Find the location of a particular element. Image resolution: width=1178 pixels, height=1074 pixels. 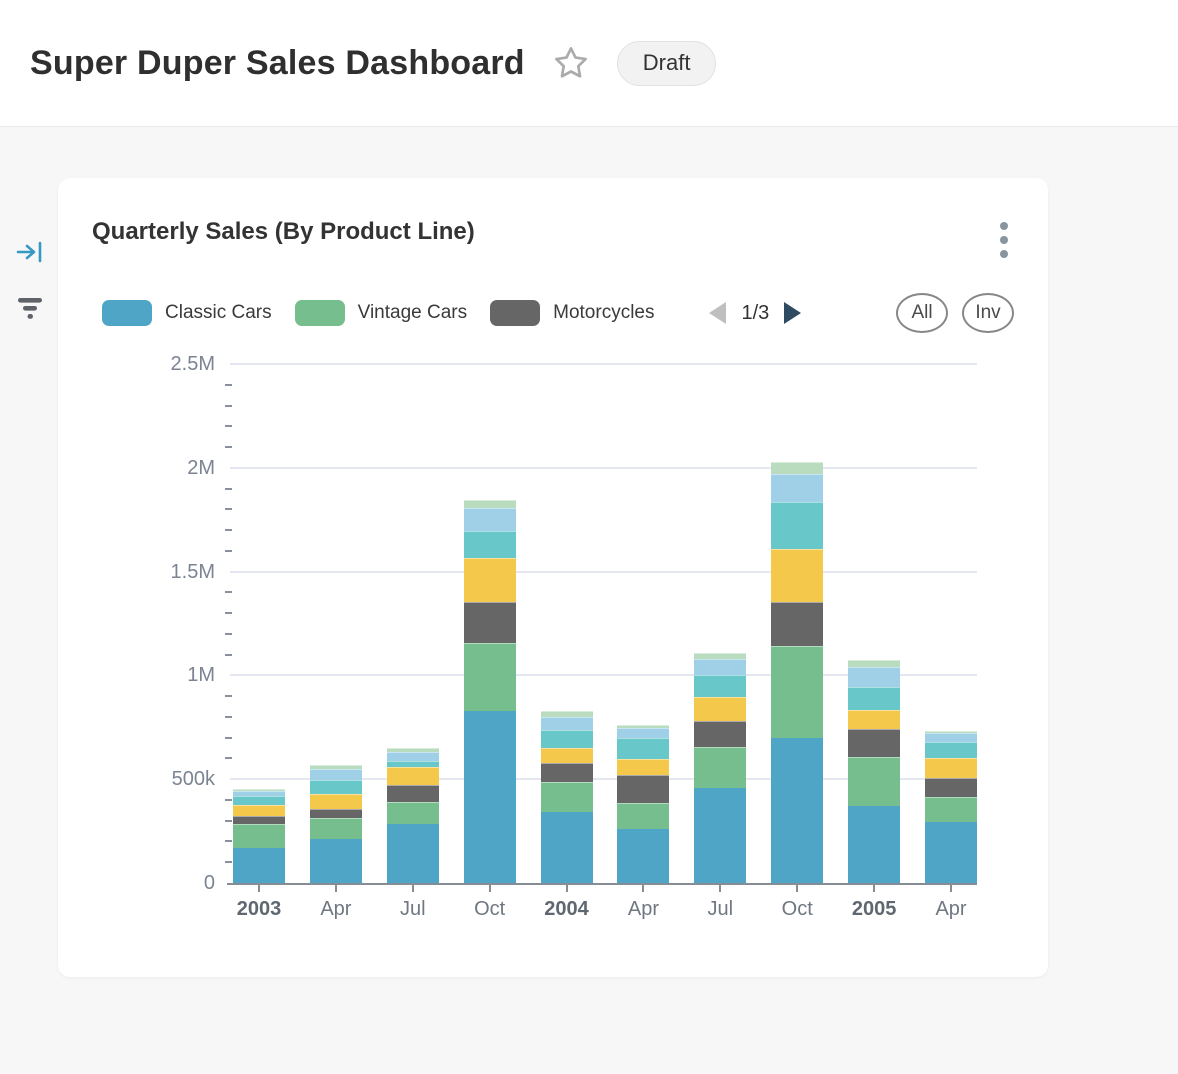

legend-label: Vintage Cars is located at coordinates (412, 312).